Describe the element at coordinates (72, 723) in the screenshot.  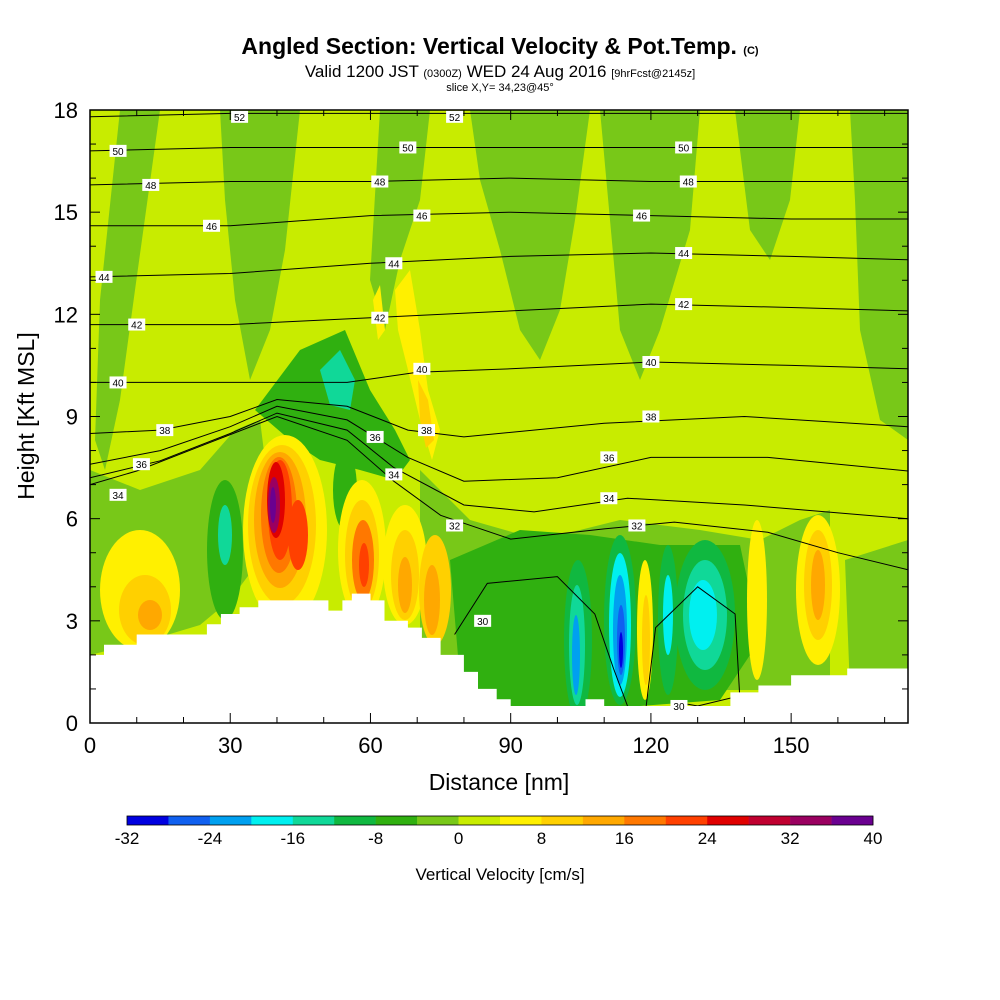
I see `y-tick-label: 0` at that location.